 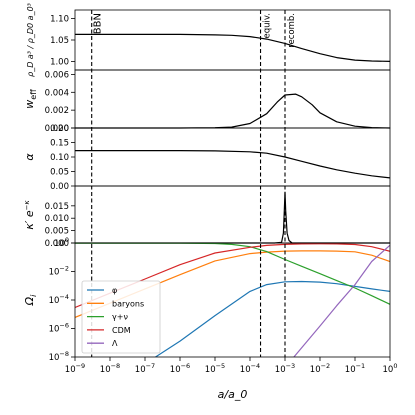 I want to click on legend-box, so click(x=121, y=317).